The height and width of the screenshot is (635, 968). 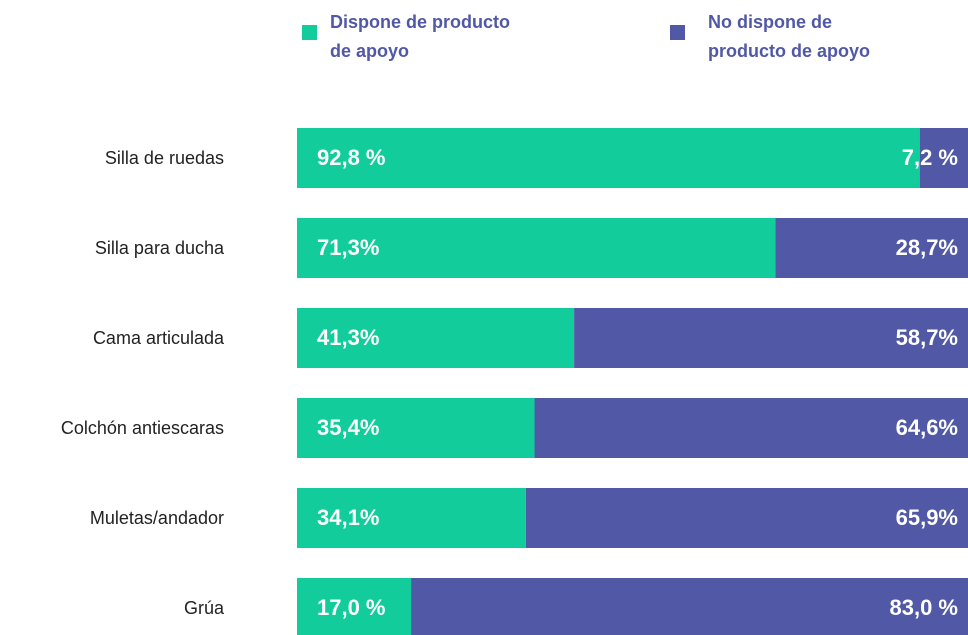 I want to click on legend-label: No dispone de producto de apoyo, so click(x=789, y=36).